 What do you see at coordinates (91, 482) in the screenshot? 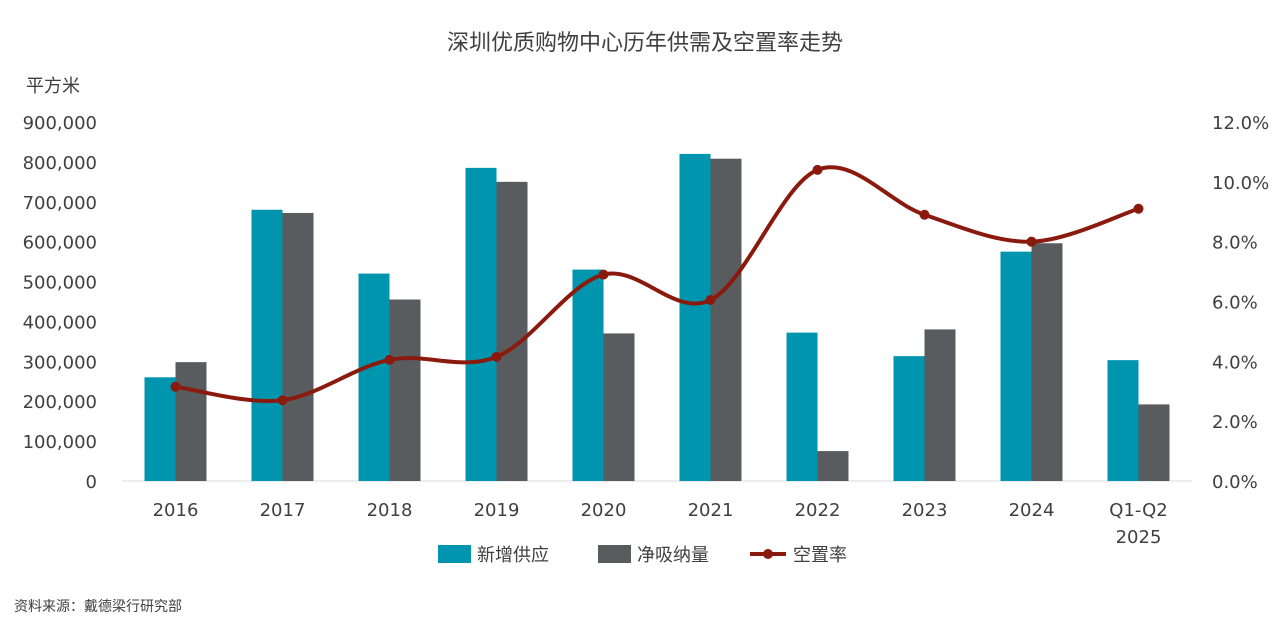
I see `left-tick-label: 0` at bounding box center [91, 482].